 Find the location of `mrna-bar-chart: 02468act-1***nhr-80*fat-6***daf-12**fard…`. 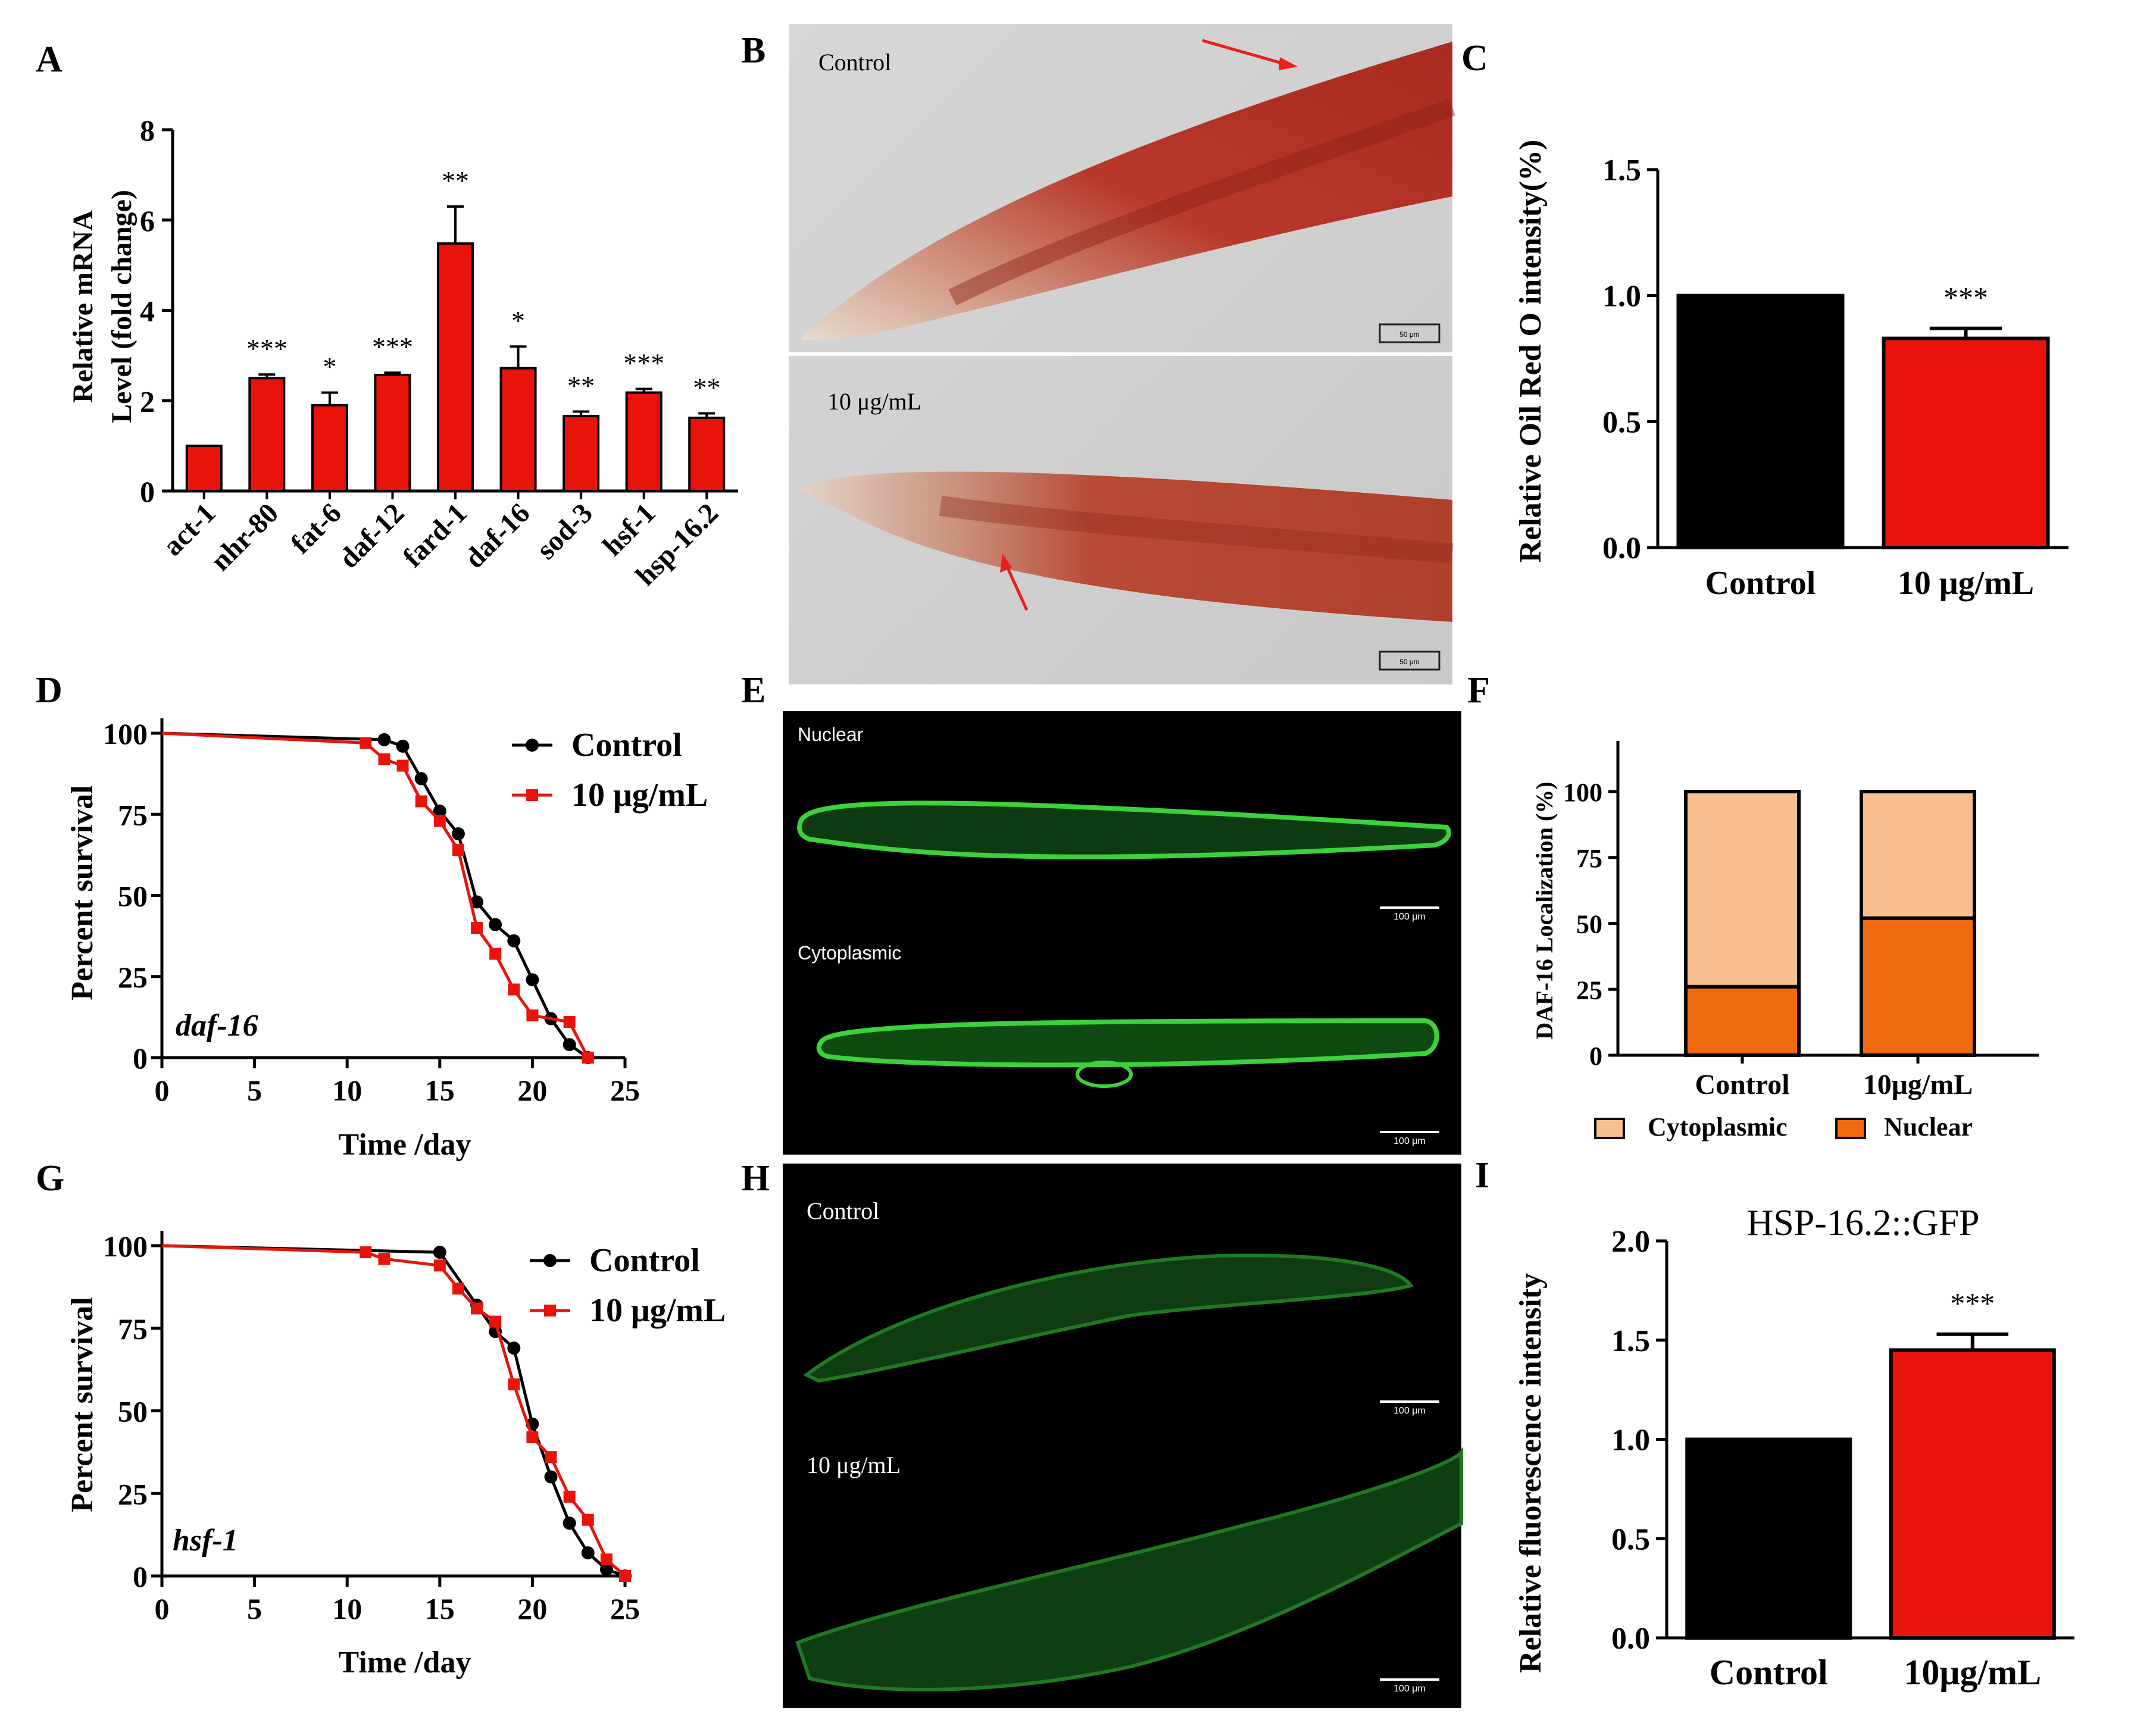

mrna-bar-chart: 02468act-1***nhr-80*fat-6***daf-12**fard… is located at coordinates (439, 353).